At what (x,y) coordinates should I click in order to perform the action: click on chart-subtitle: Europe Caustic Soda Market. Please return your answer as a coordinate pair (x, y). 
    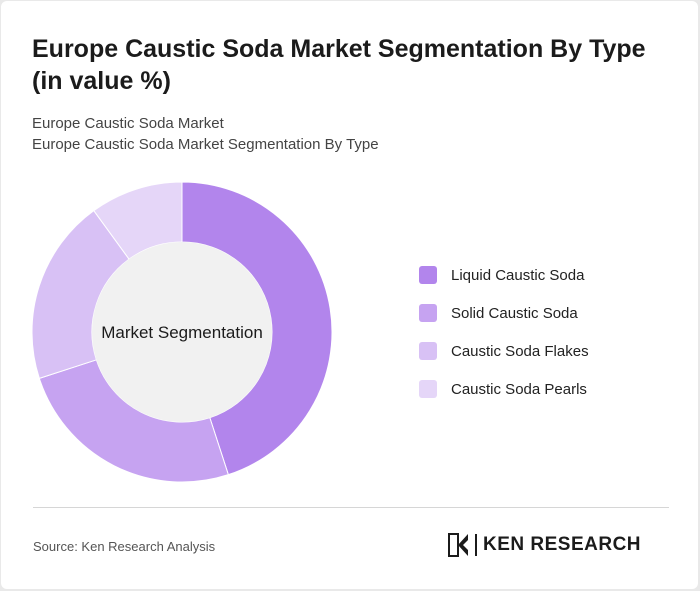
    Looking at the image, I should click on (128, 123).